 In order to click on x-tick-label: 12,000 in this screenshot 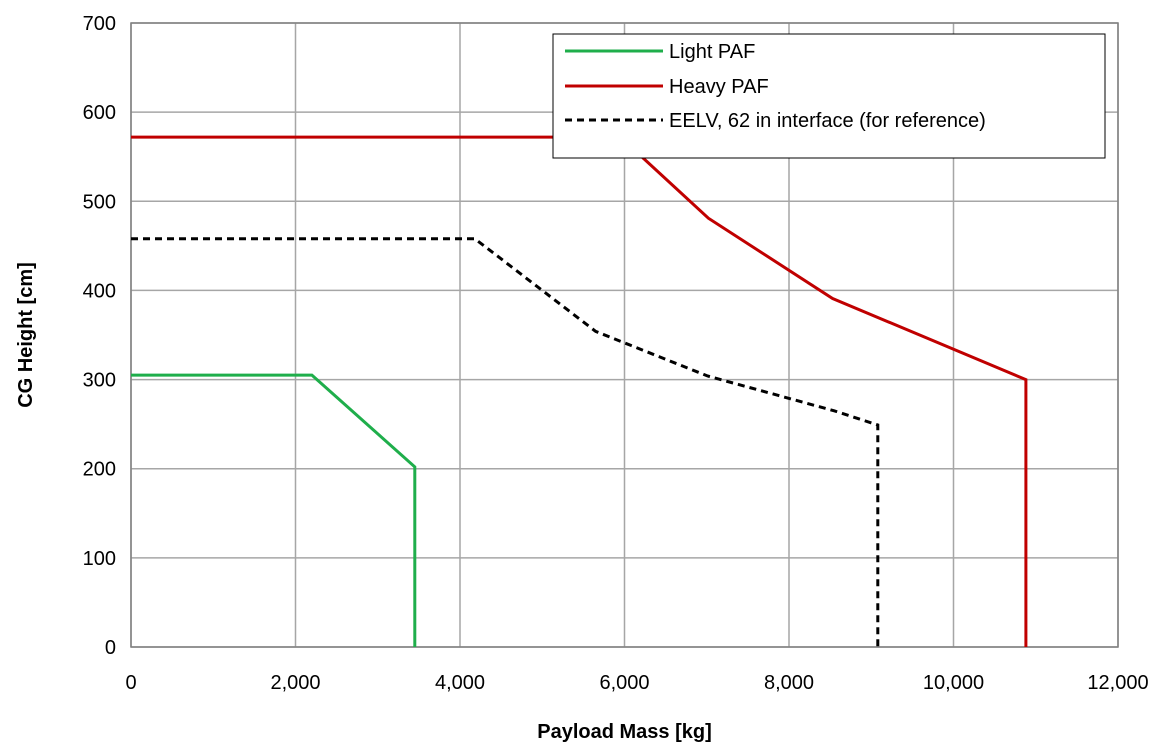, I will do `click(1117, 683)`.